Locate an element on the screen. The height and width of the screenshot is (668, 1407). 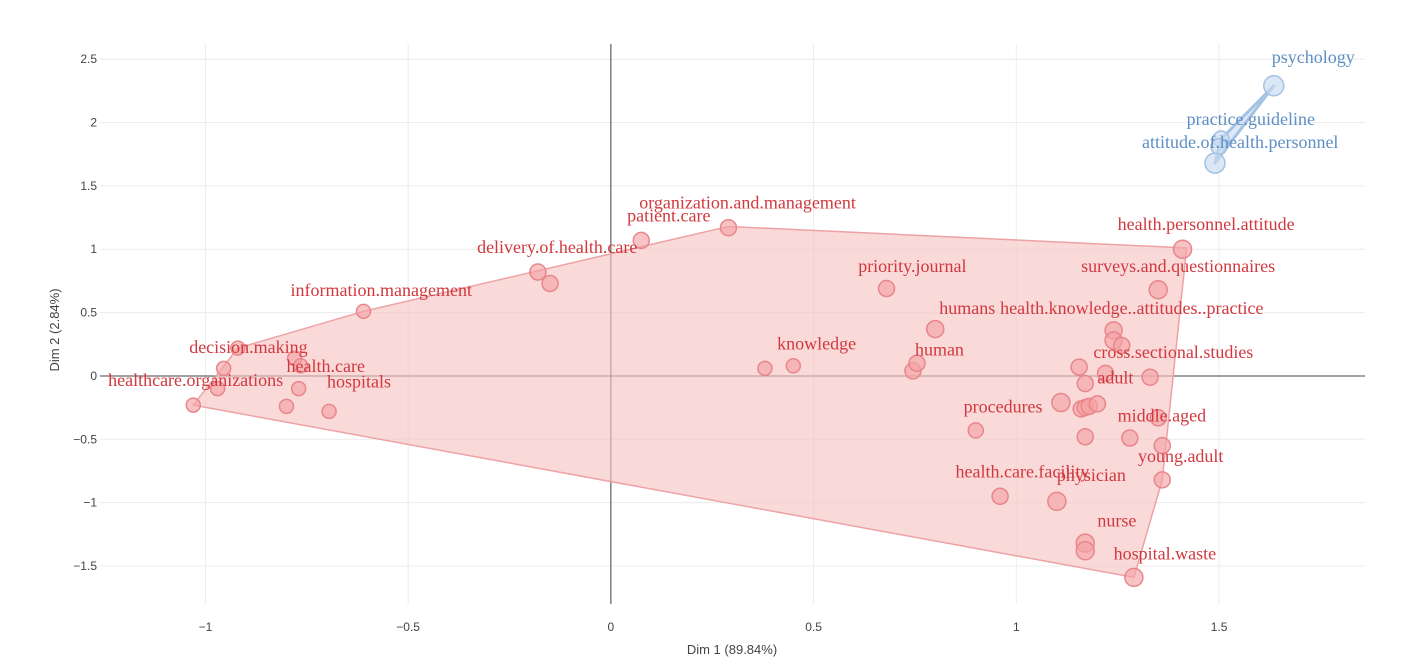
point-label: human is located at coordinates (939, 350).